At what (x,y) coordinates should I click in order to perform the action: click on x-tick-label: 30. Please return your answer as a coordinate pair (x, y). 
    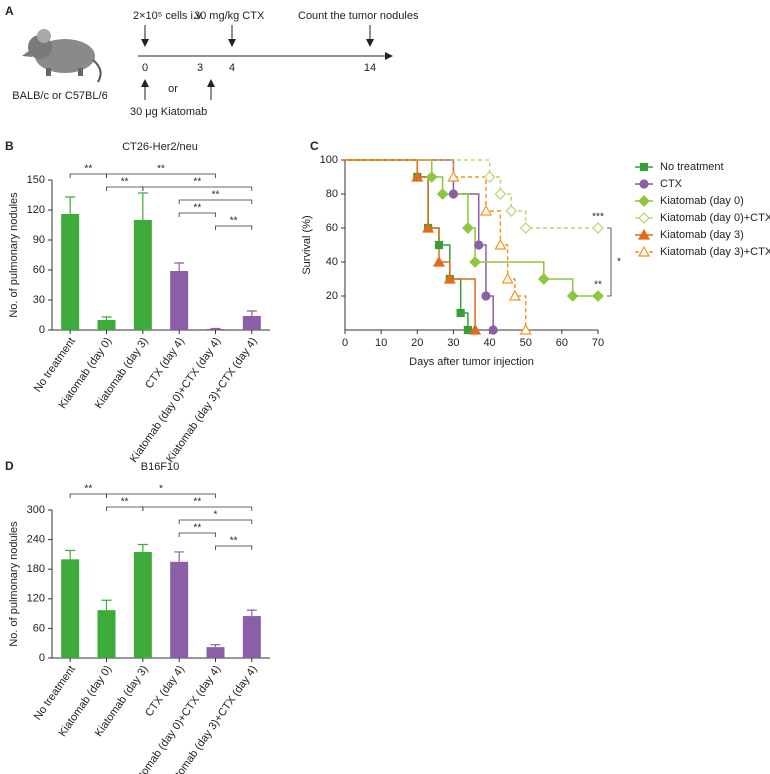
    Looking at the image, I should click on (453, 343).